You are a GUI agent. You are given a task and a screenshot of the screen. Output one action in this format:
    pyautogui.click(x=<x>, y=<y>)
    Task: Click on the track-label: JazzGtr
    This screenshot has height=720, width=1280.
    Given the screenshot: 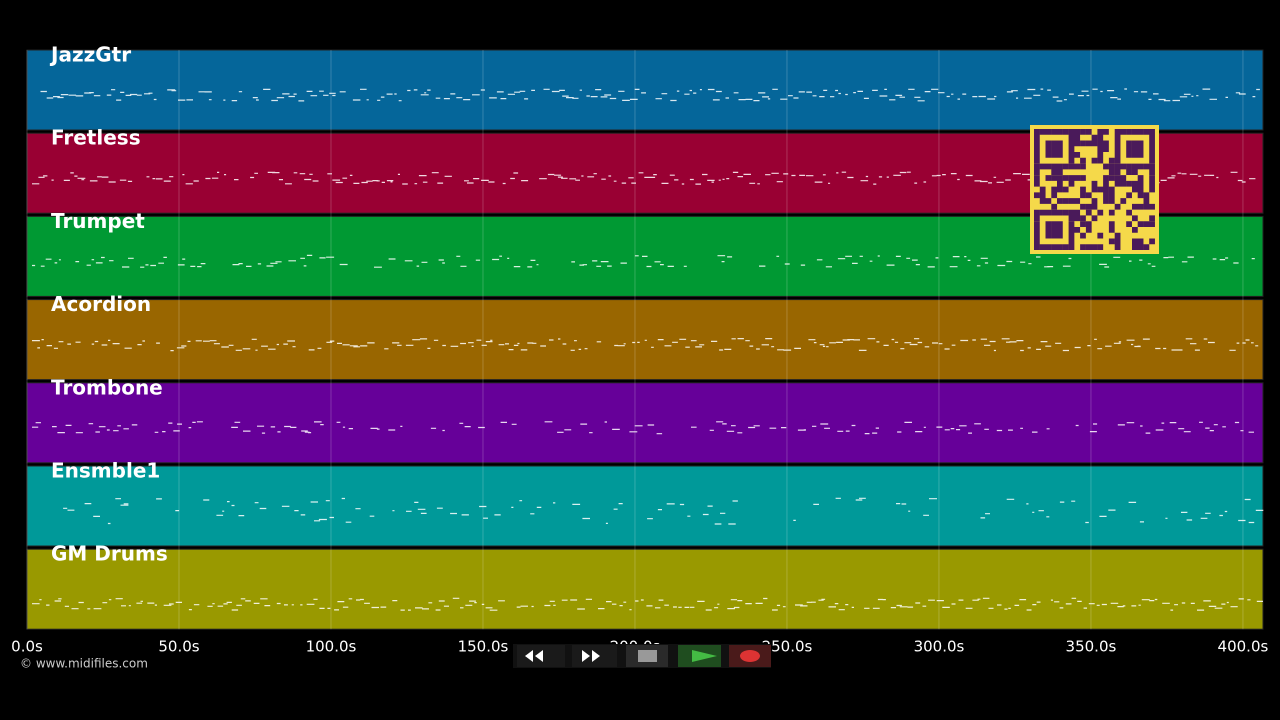 What is the action you would take?
    pyautogui.click(x=90, y=55)
    